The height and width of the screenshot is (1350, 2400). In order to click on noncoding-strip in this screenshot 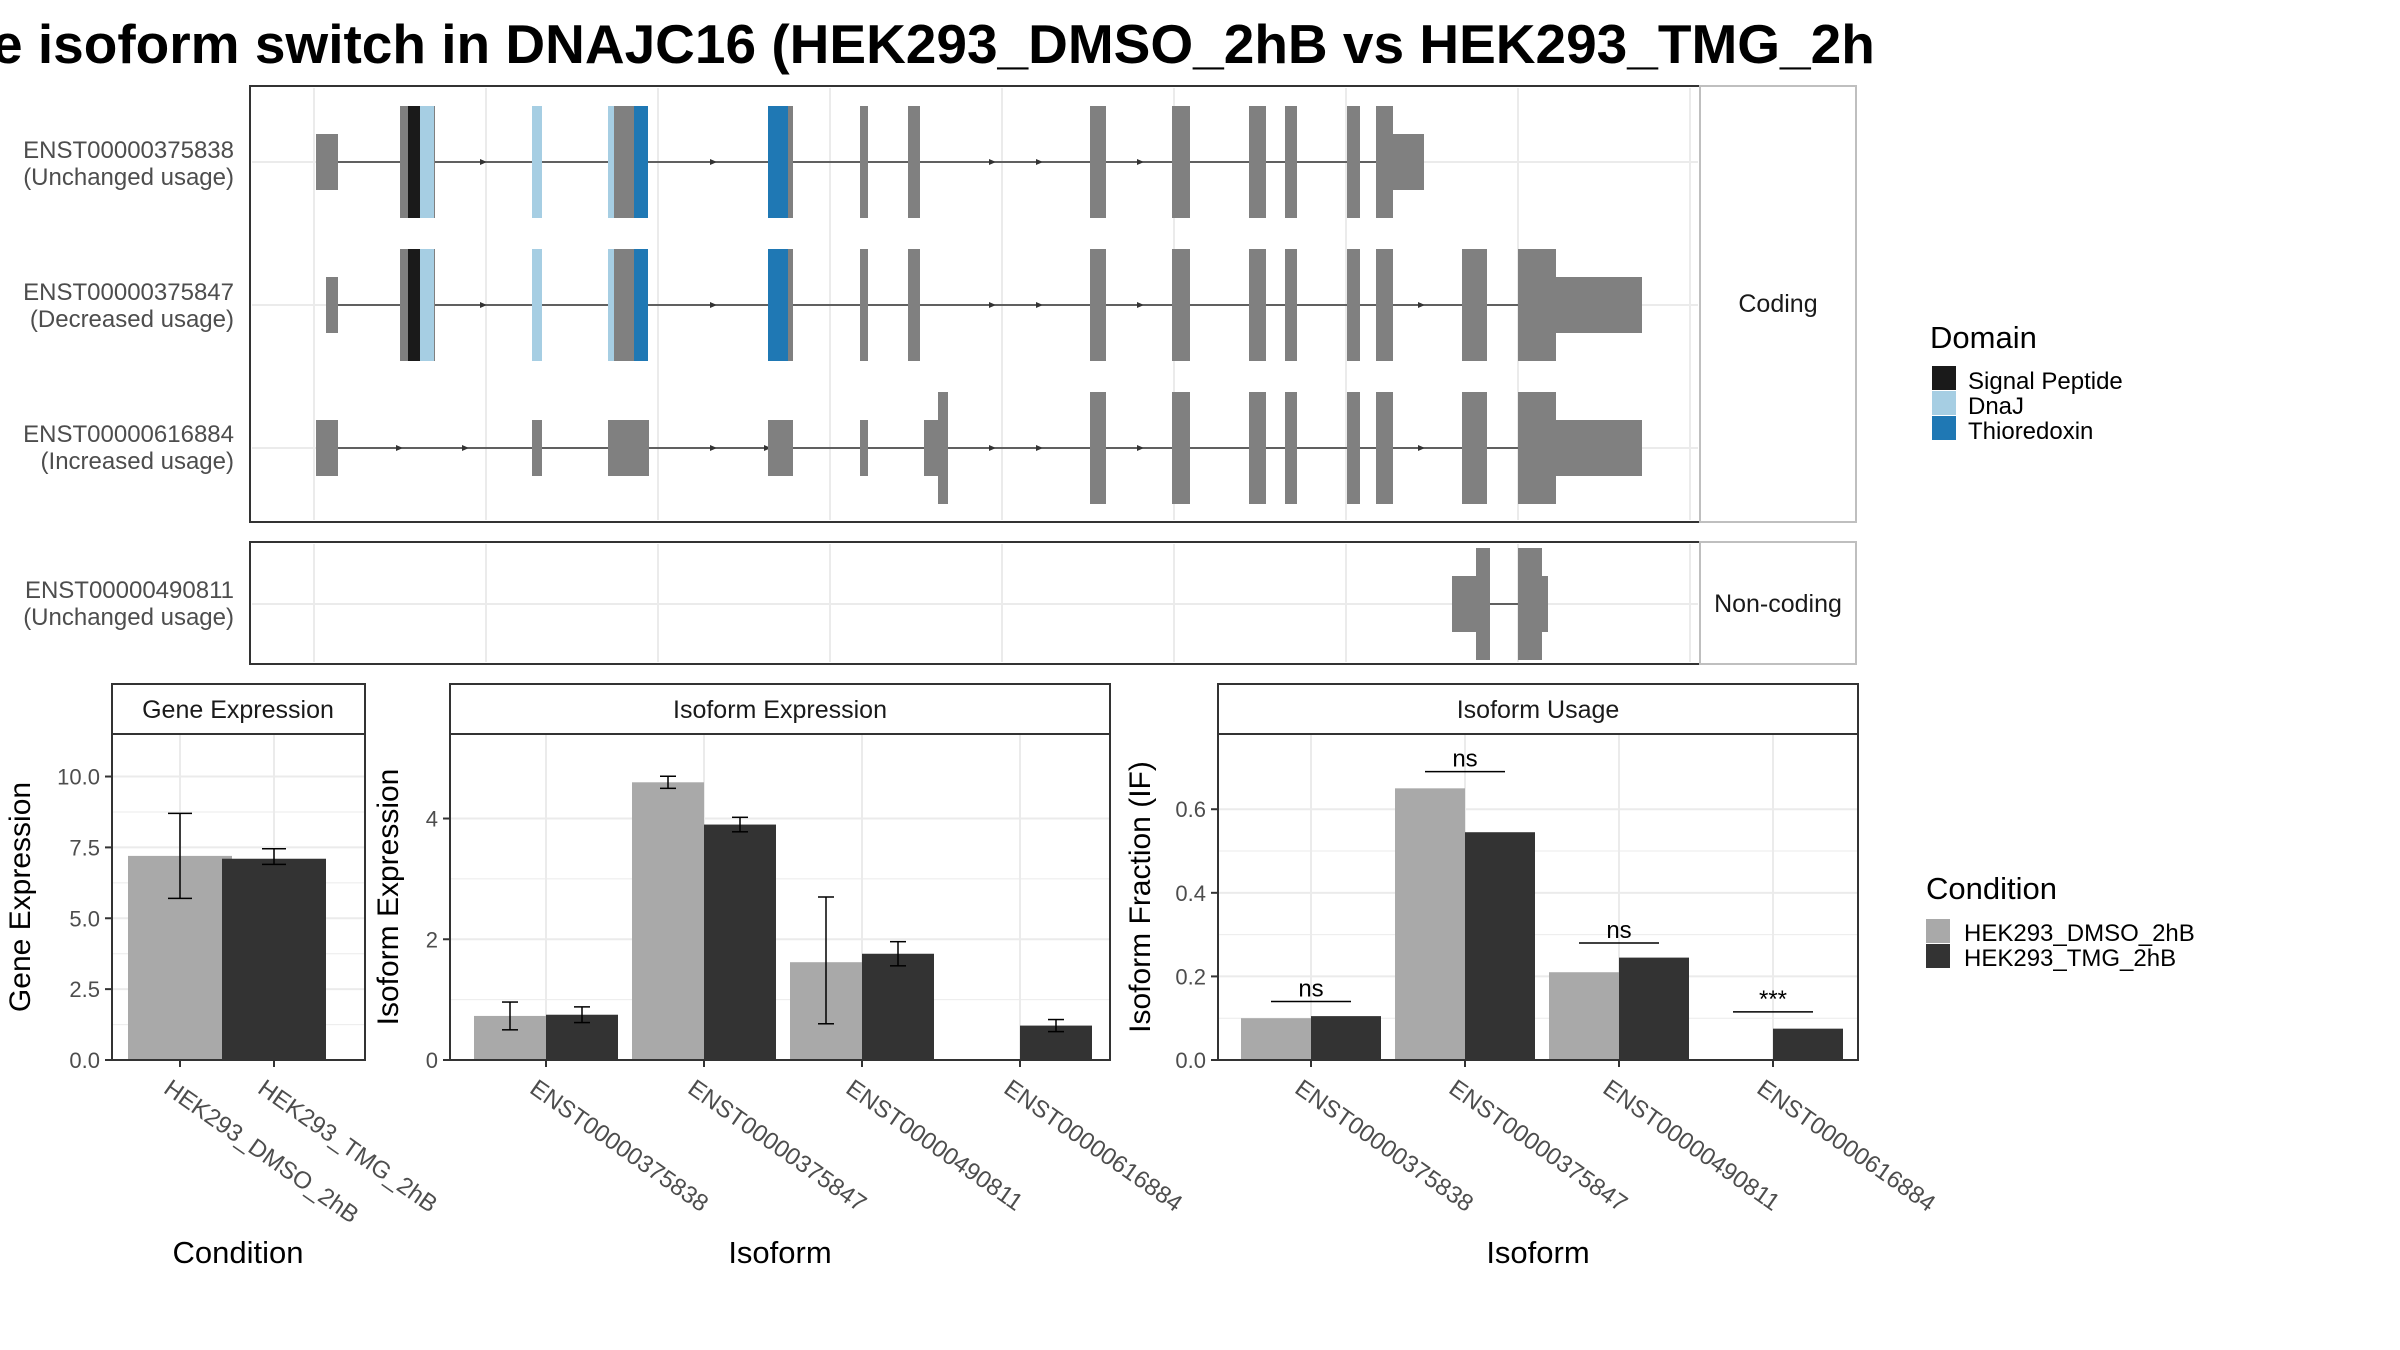, I will do `click(1778, 603)`.